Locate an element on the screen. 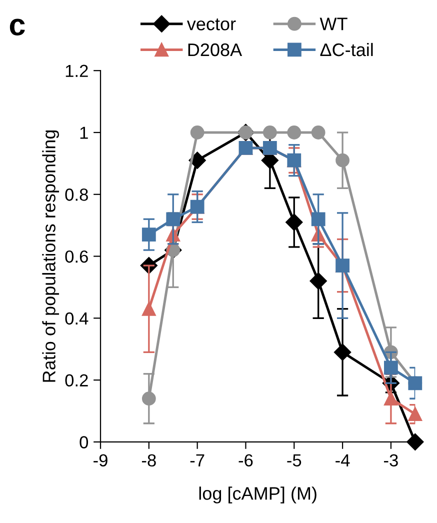 This screenshot has height=523, width=437. y-tick-label: 0.4 is located at coordinates (76, 318).